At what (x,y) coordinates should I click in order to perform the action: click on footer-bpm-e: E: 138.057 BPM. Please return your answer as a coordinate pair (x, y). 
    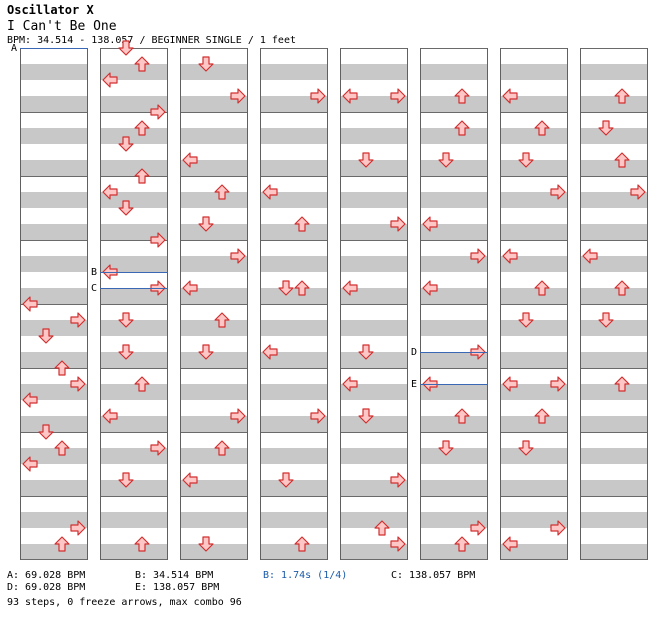
    Looking at the image, I should click on (177, 587).